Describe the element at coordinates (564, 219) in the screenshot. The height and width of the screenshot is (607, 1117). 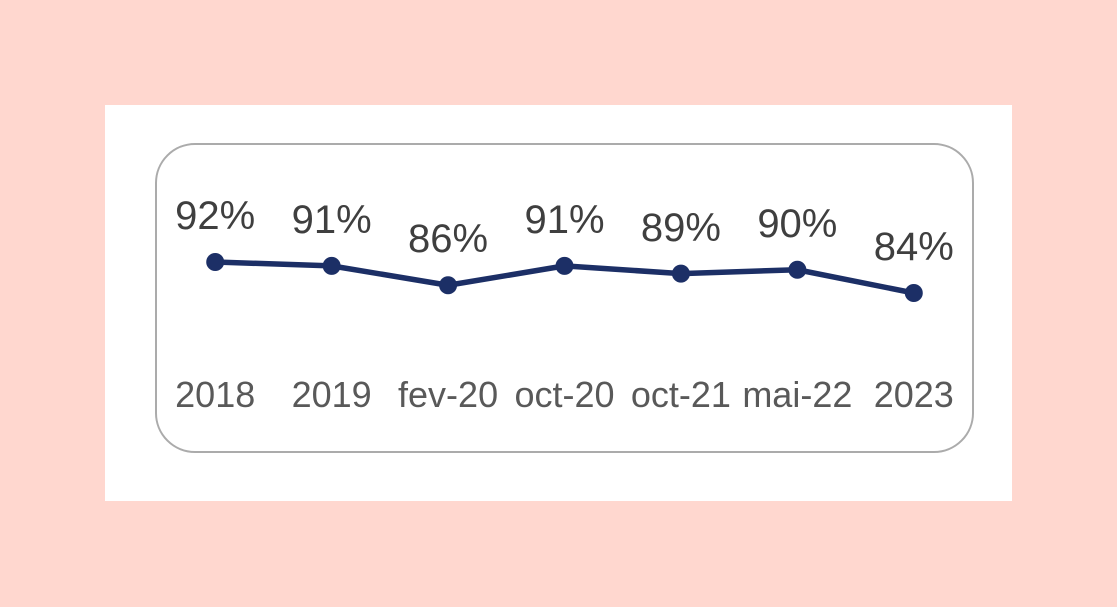
I see `data-label-oct-20: 91%` at that location.